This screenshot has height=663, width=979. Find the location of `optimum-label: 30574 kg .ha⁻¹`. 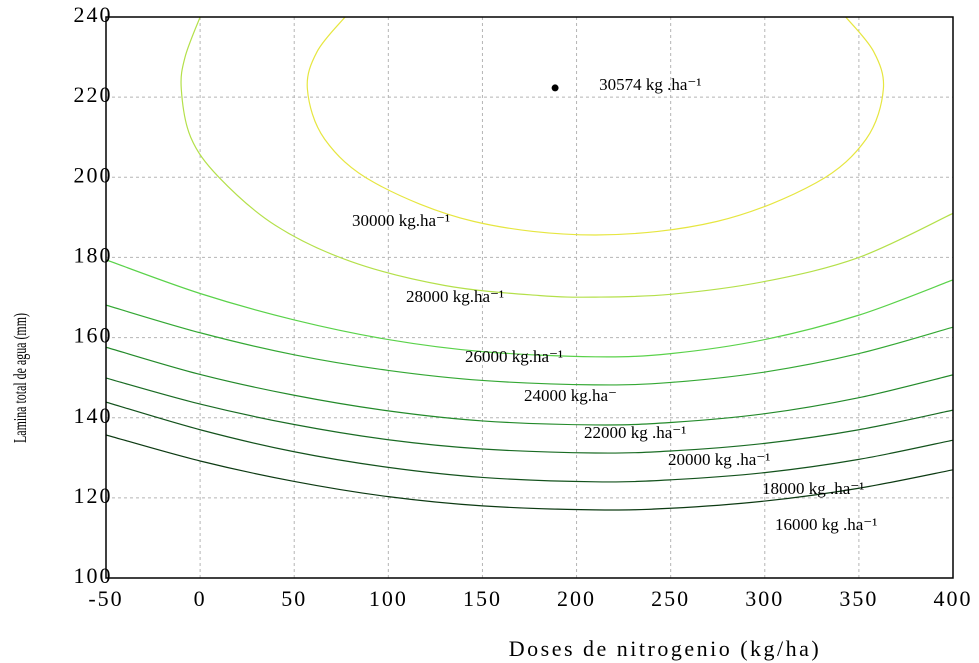

optimum-label: 30574 kg .ha⁻¹ is located at coordinates (650, 84).